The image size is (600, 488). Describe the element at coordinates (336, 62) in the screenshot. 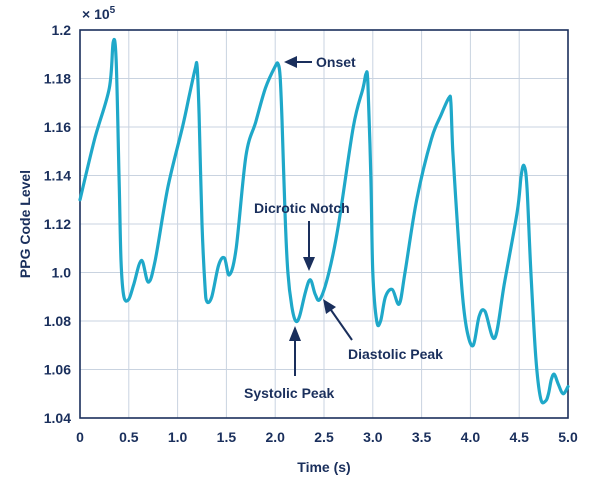

I see `onset-label: Onset` at that location.